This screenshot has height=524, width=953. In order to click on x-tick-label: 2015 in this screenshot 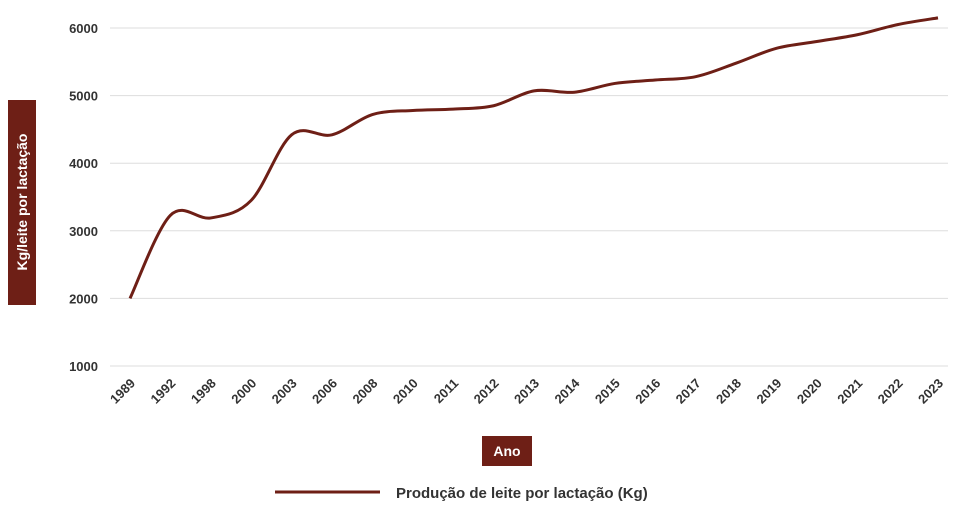, I will do `click(607, 391)`.